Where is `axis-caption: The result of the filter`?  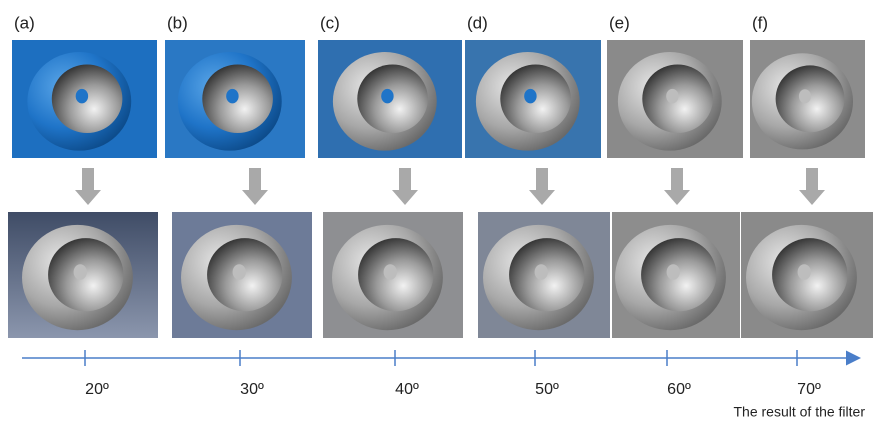
axis-caption: The result of the filter is located at coordinates (799, 412).